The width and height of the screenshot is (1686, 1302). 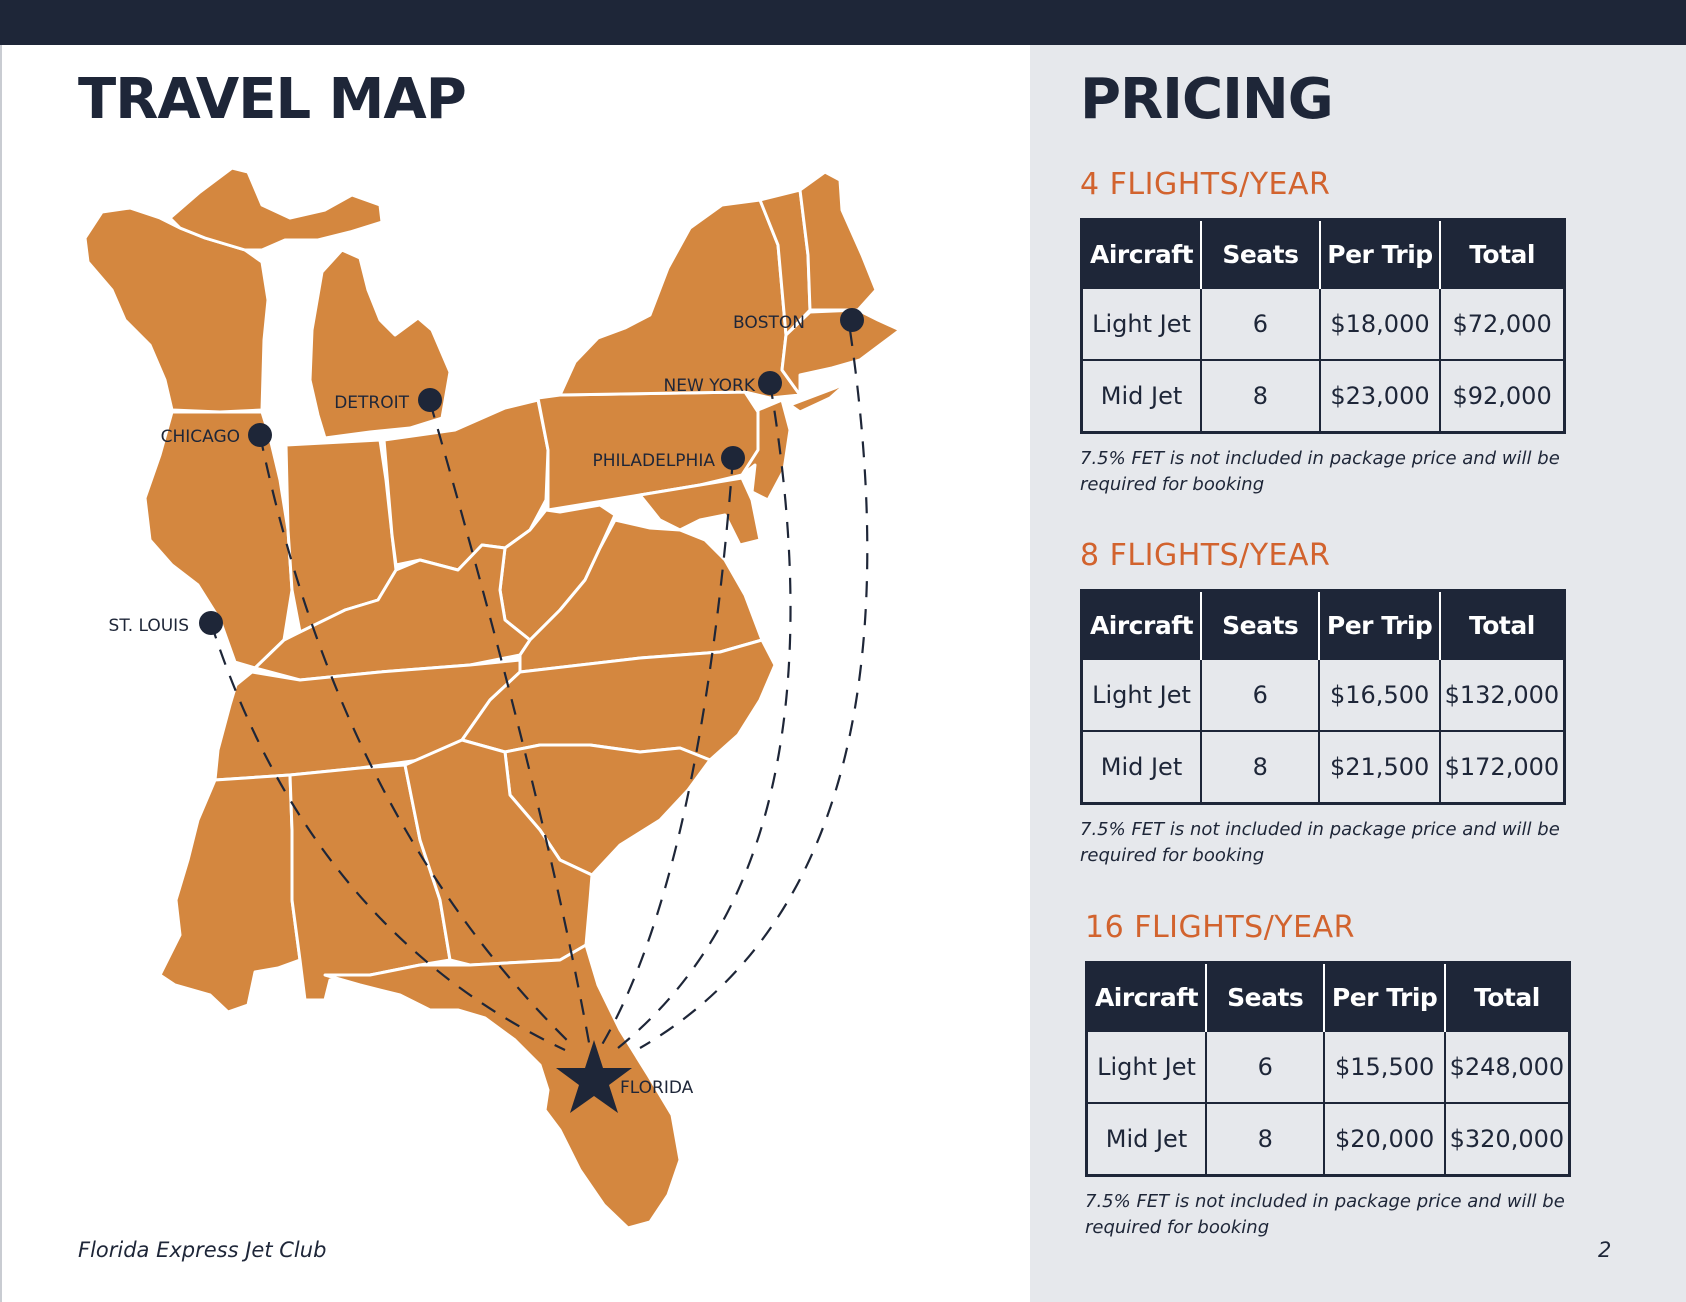 What do you see at coordinates (1379, 767) in the screenshot?
I see `cell-per-trip: $21,500` at bounding box center [1379, 767].